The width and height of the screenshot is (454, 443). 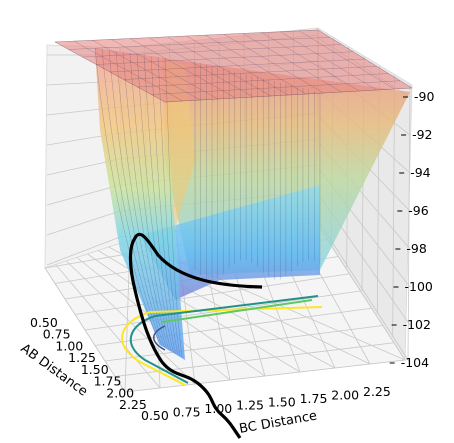 What do you see at coordinates (424, 96) in the screenshot?
I see `z-tick-label: -90` at bounding box center [424, 96].